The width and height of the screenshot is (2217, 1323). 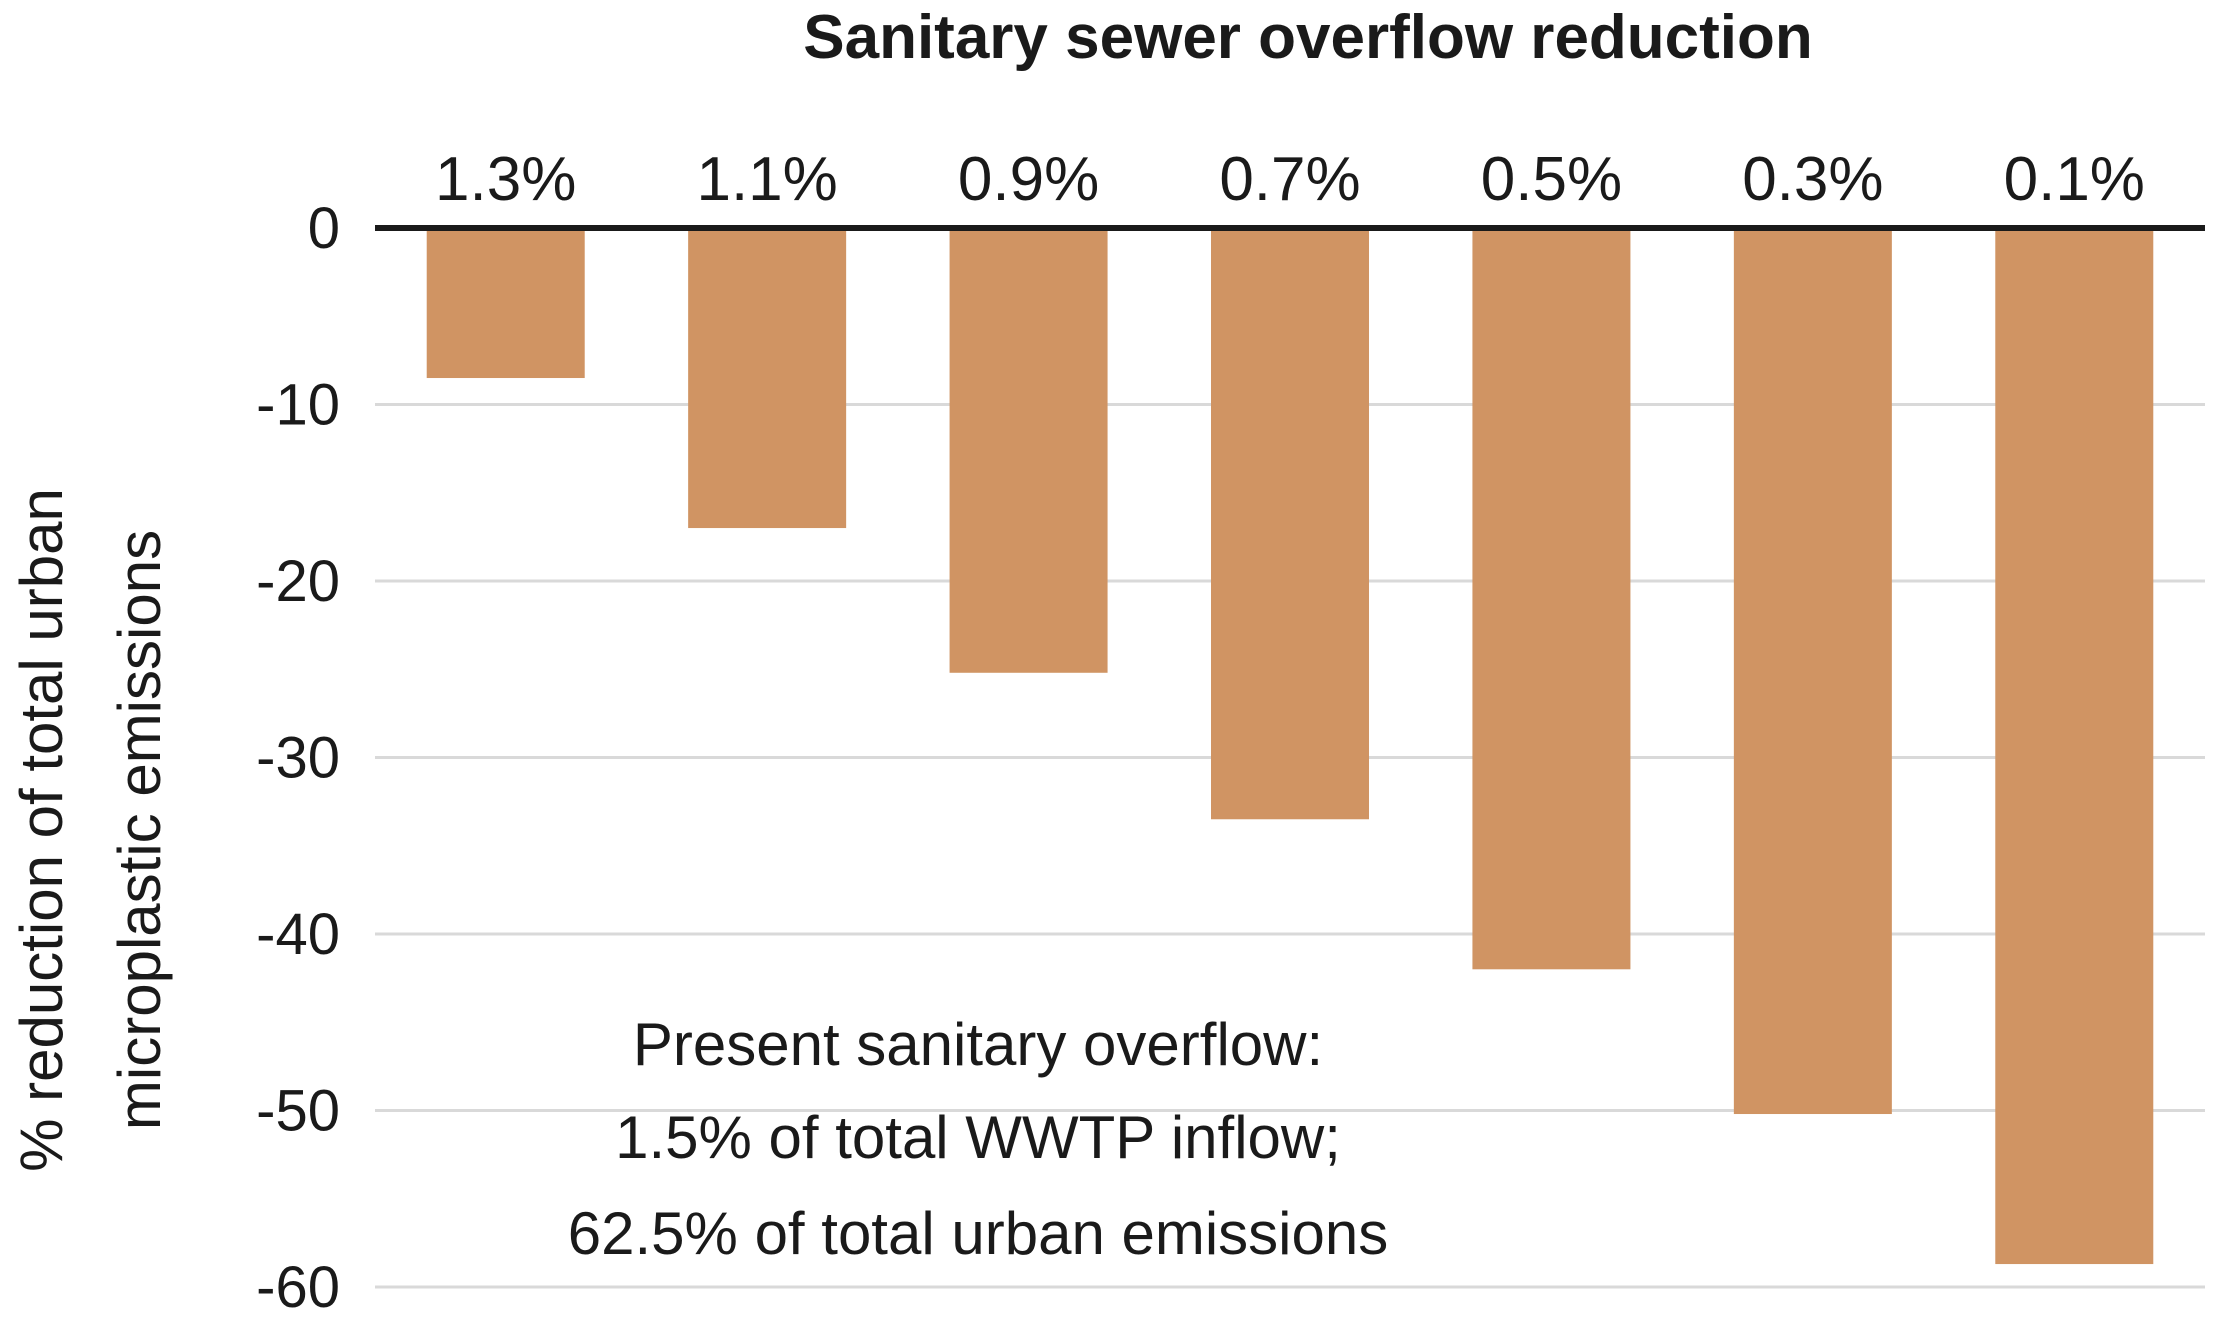 What do you see at coordinates (1812, 179) in the screenshot?
I see `x-tick-label: 0.3%` at bounding box center [1812, 179].